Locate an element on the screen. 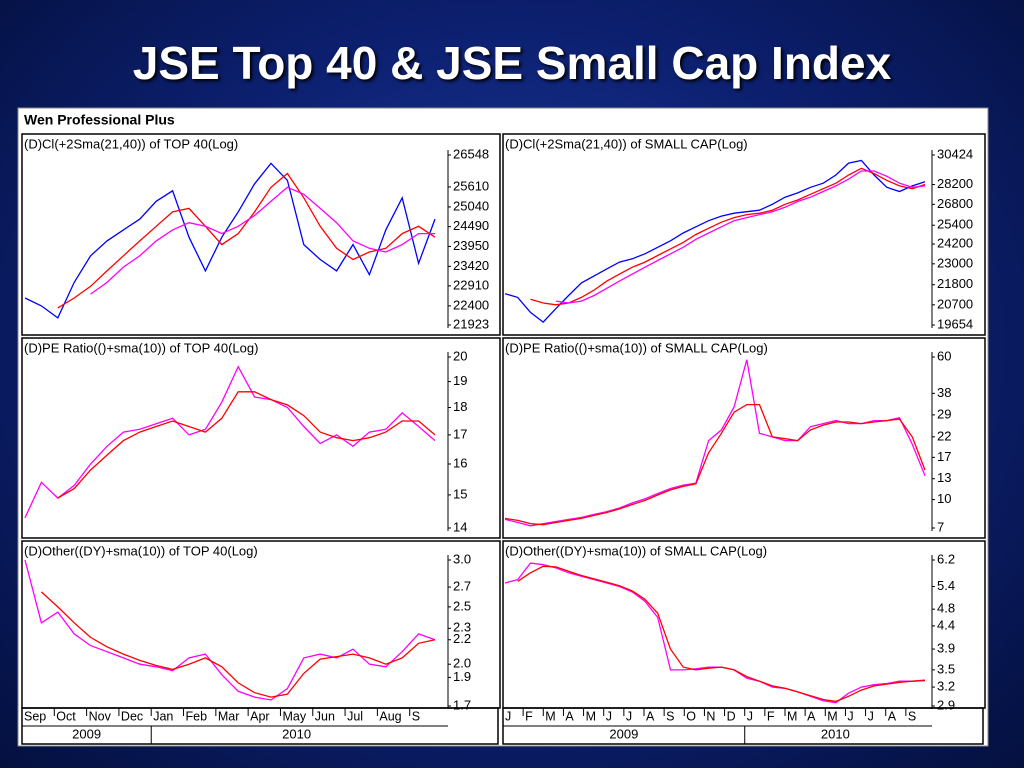 Image resolution: width=1024 pixels, height=768 pixels. y-tick-label: 16 is located at coordinates (460, 462).